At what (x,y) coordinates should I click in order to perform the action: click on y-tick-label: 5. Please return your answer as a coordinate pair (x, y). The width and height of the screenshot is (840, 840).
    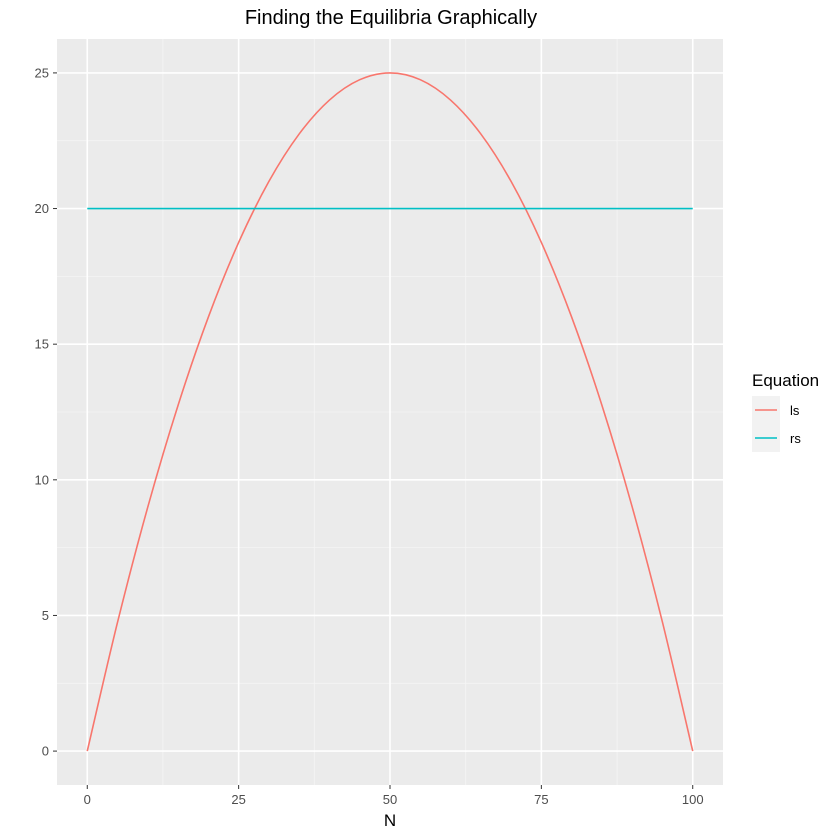
    Looking at the image, I should click on (45, 615).